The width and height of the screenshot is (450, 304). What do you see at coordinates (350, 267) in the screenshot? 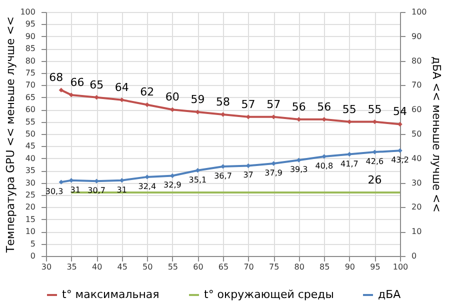
I see `x-tick-label: 90` at bounding box center [350, 267].